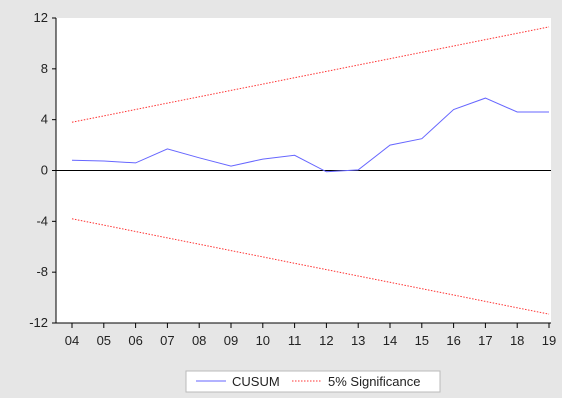 The height and width of the screenshot is (398, 562). I want to click on x-tick-label: 04, so click(72, 340).